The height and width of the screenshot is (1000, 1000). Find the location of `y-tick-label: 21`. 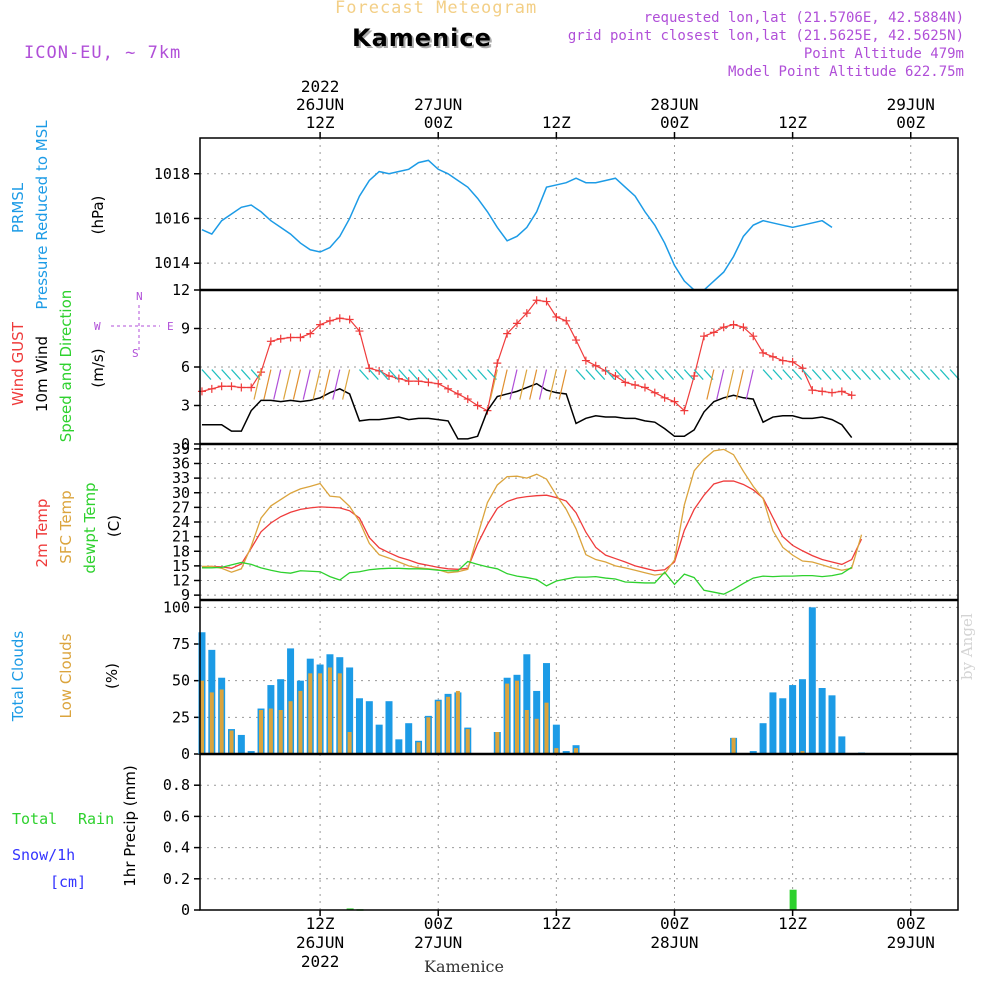

y-tick-label: 21 is located at coordinates (181, 537).